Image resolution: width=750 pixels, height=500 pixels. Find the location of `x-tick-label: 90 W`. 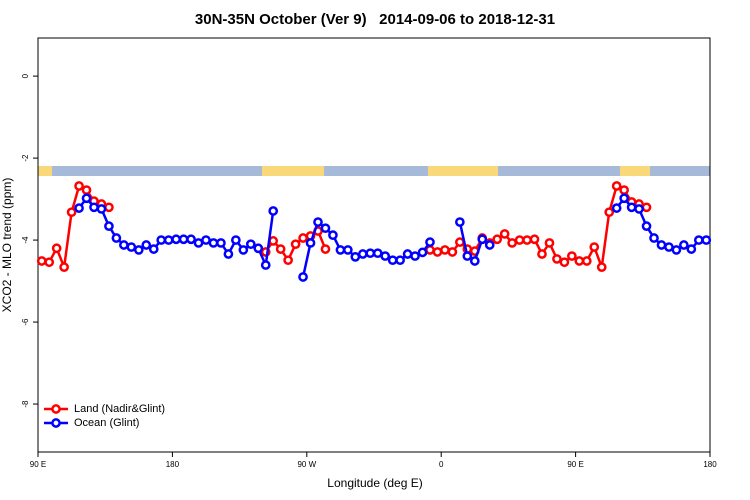

x-tick-label: 90 W is located at coordinates (306, 464).